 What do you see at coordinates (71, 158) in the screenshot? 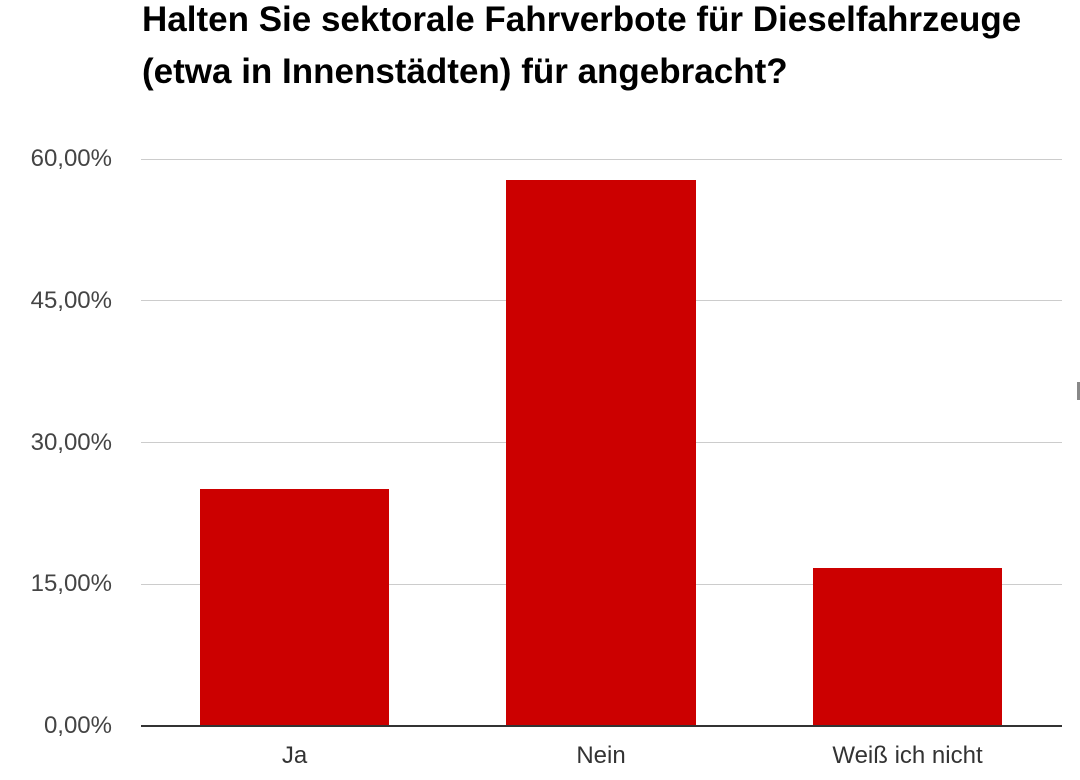
I see `y-tick-60: 60,00%` at bounding box center [71, 158].